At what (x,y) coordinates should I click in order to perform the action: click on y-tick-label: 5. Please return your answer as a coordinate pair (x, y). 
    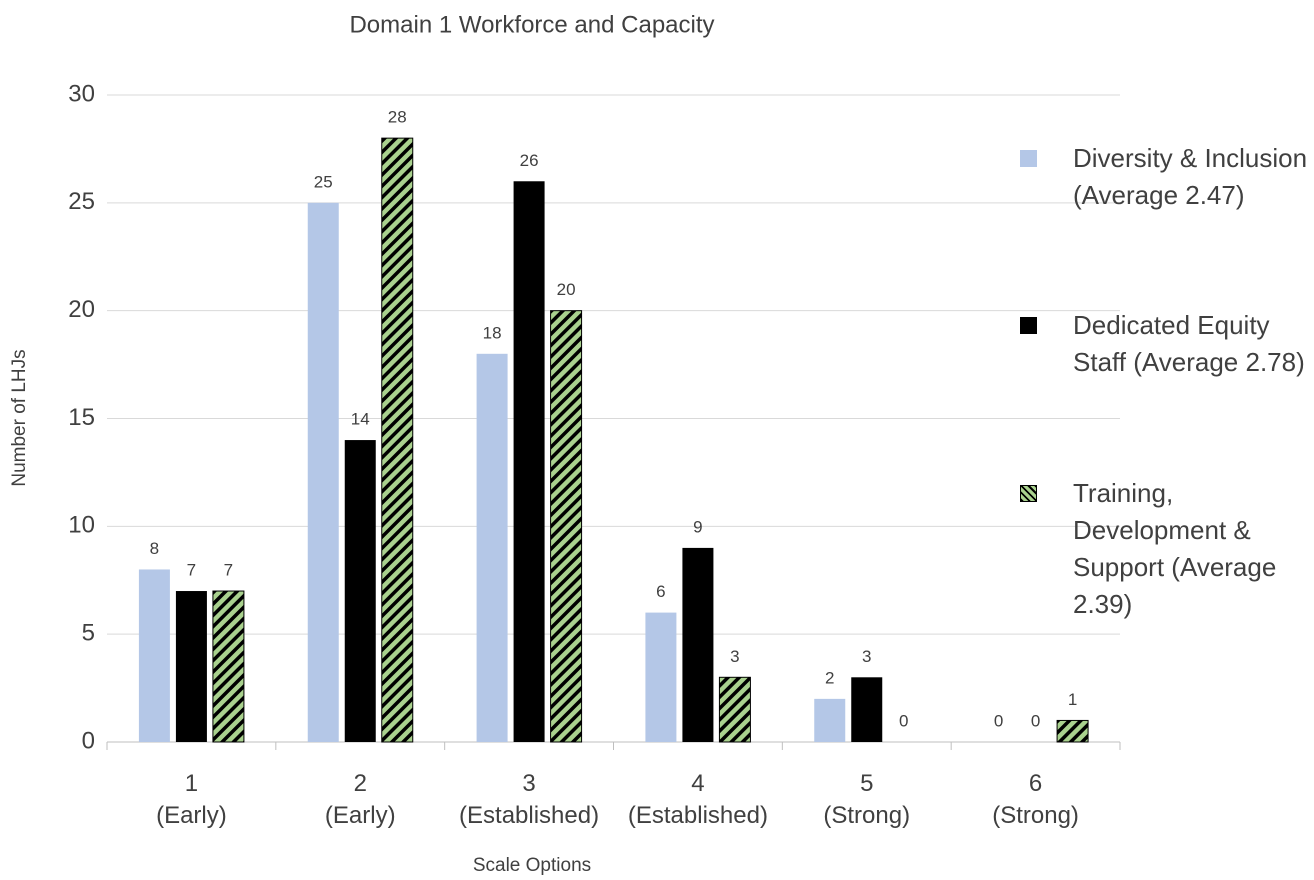
    Looking at the image, I should click on (88, 633).